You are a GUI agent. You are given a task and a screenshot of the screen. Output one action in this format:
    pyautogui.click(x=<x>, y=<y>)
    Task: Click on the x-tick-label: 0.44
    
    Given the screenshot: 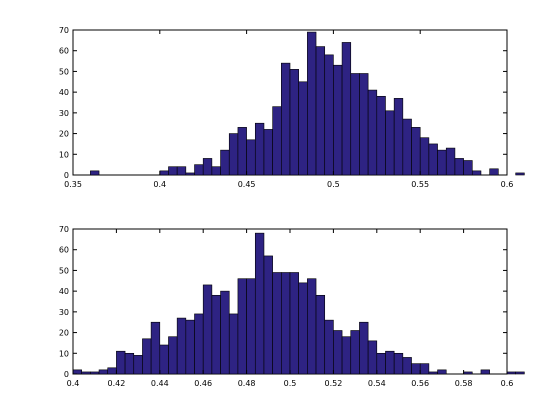 What is the action you would take?
    pyautogui.click(x=160, y=383)
    